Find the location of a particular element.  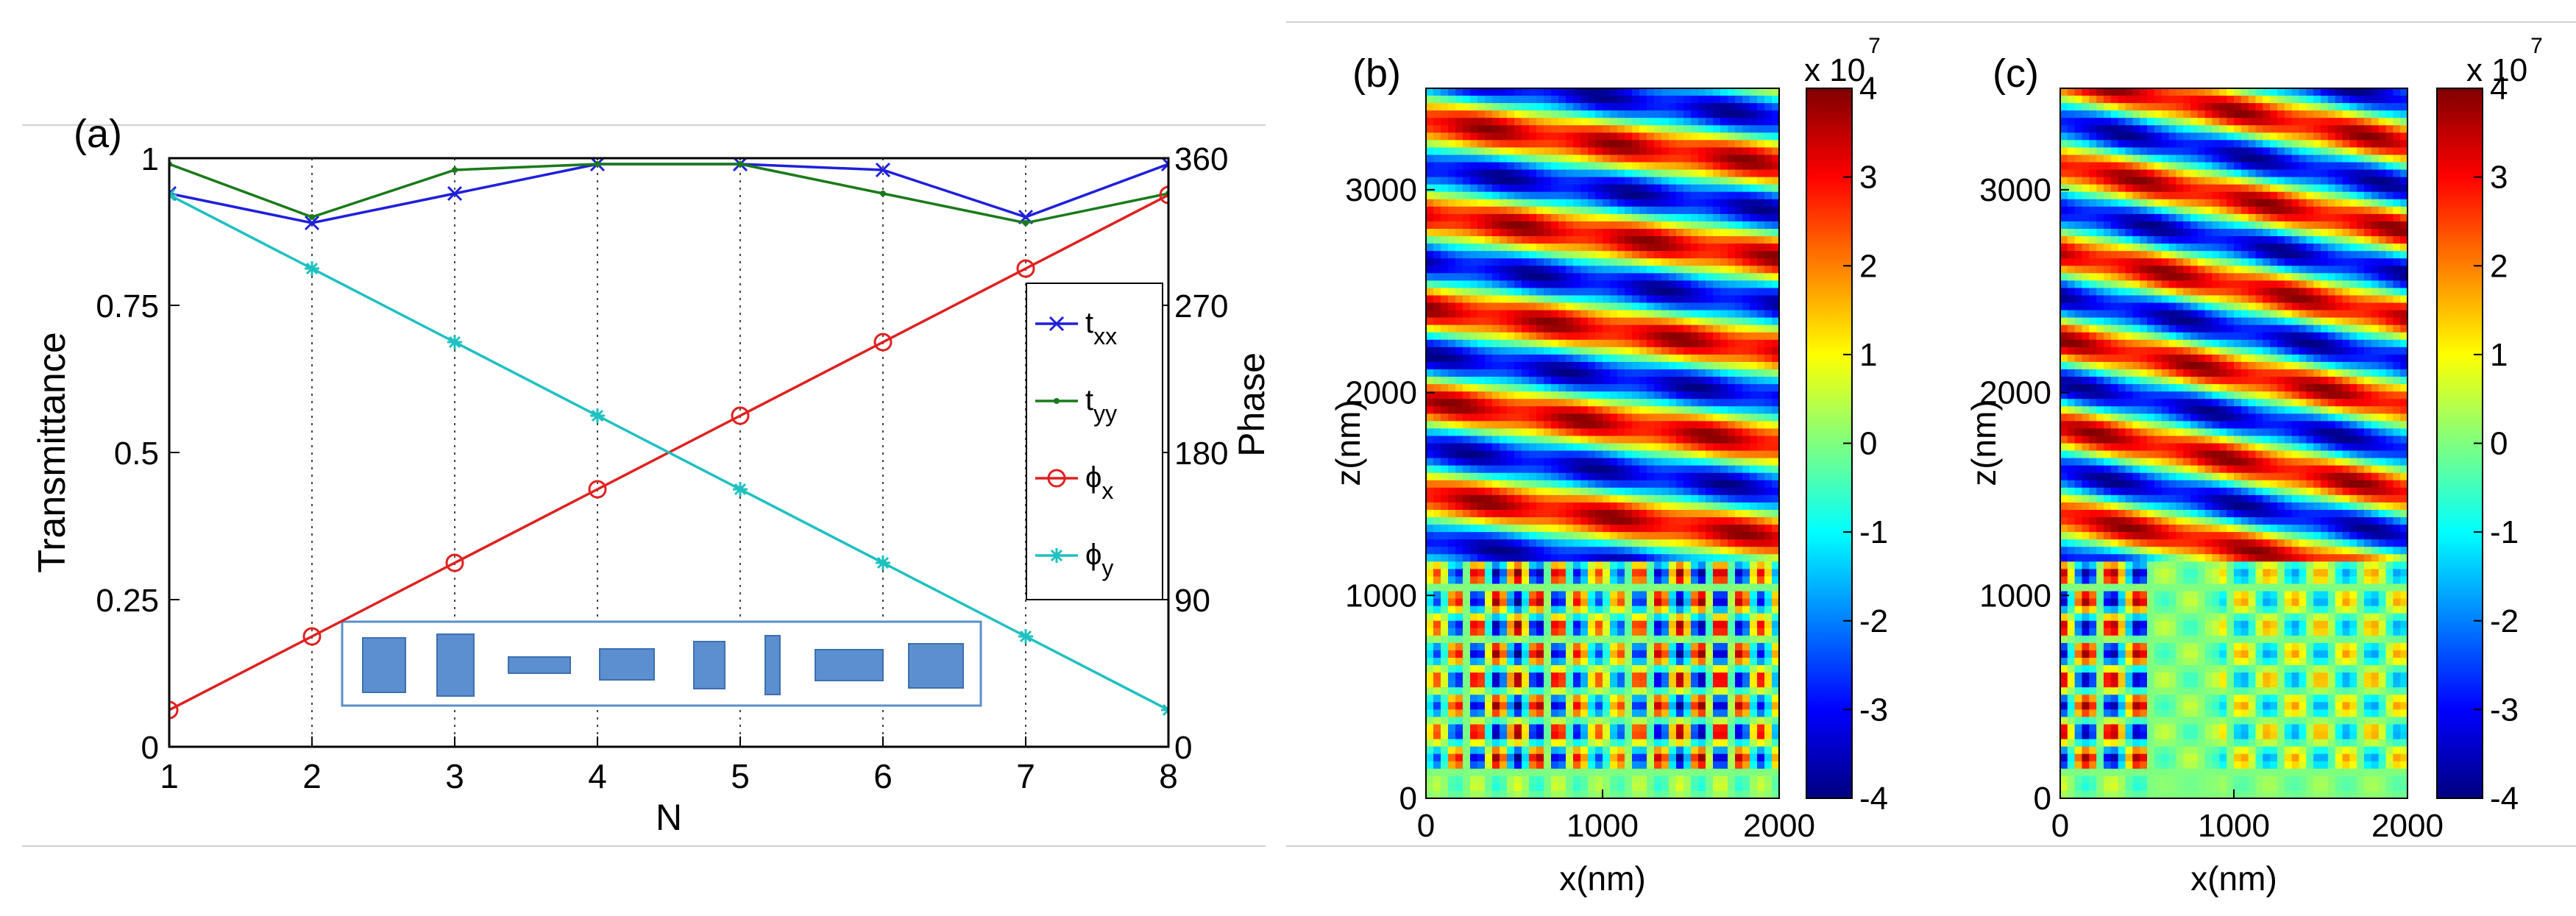

y2-tick-label: 180 is located at coordinates (1201, 454).